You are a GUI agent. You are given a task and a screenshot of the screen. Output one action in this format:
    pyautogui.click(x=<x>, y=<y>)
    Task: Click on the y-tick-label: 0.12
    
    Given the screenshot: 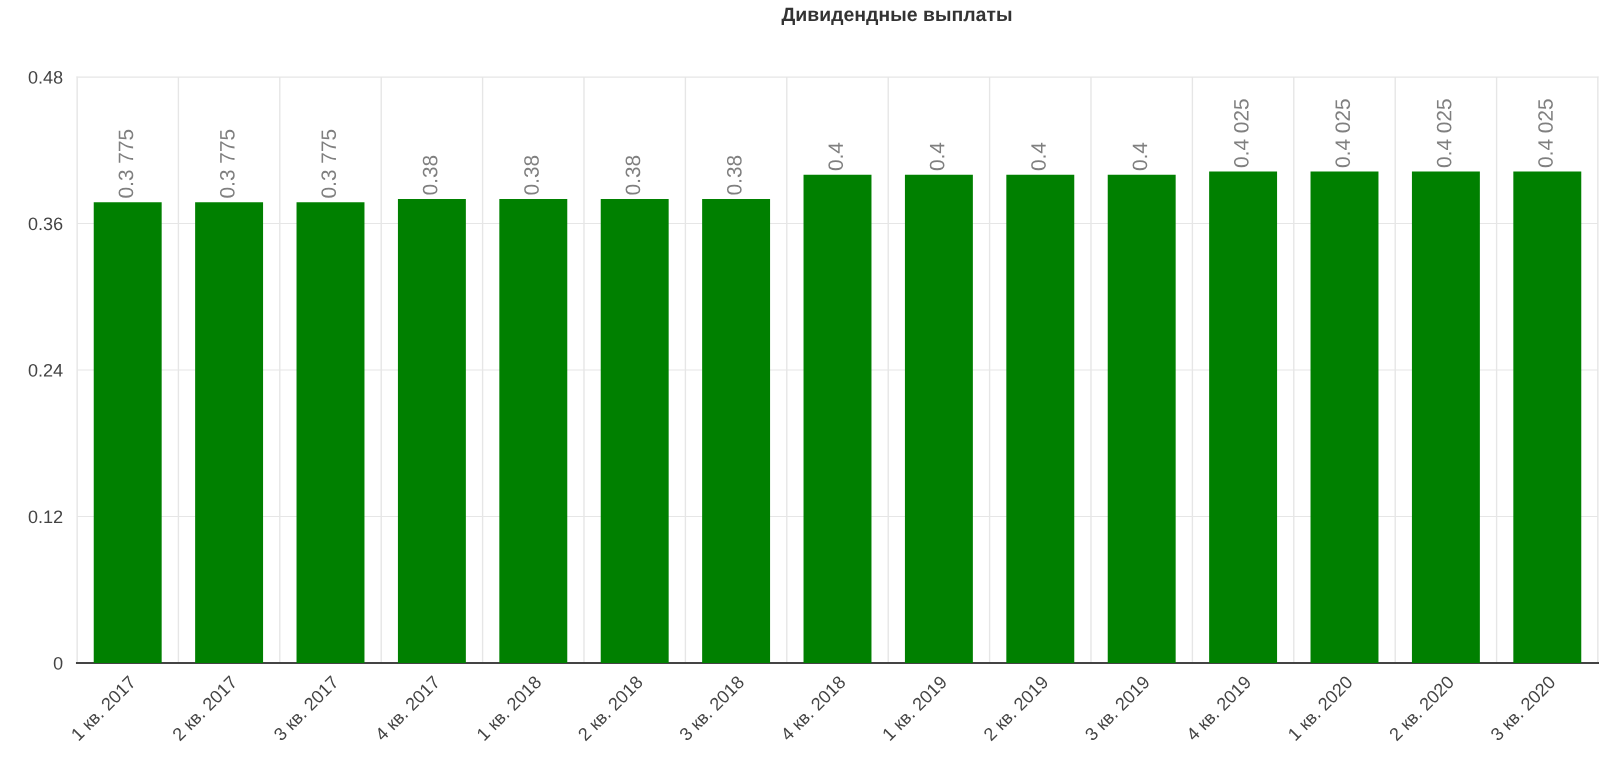 What is the action you would take?
    pyautogui.click(x=45, y=517)
    